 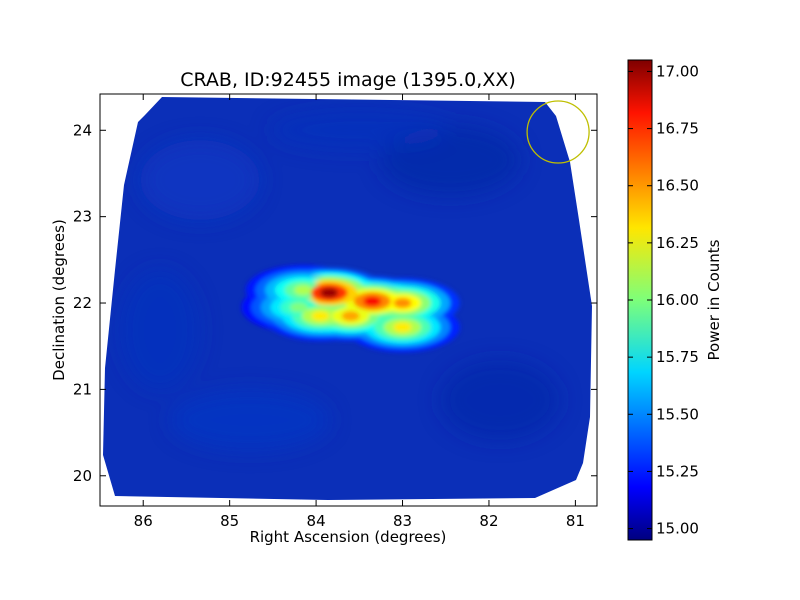 What do you see at coordinates (82, 389) in the screenshot?
I see `y-tick-label: 21` at bounding box center [82, 389].